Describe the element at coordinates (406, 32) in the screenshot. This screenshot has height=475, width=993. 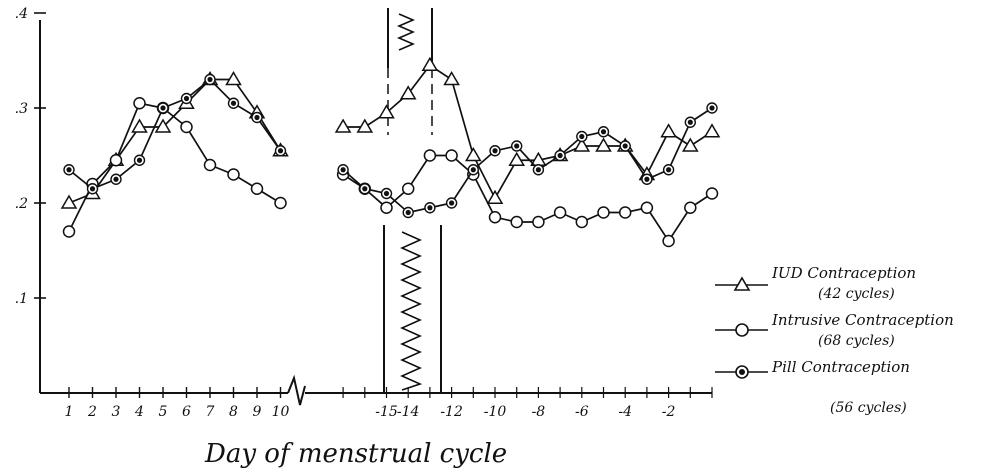
I see `zigzag-top` at that location.